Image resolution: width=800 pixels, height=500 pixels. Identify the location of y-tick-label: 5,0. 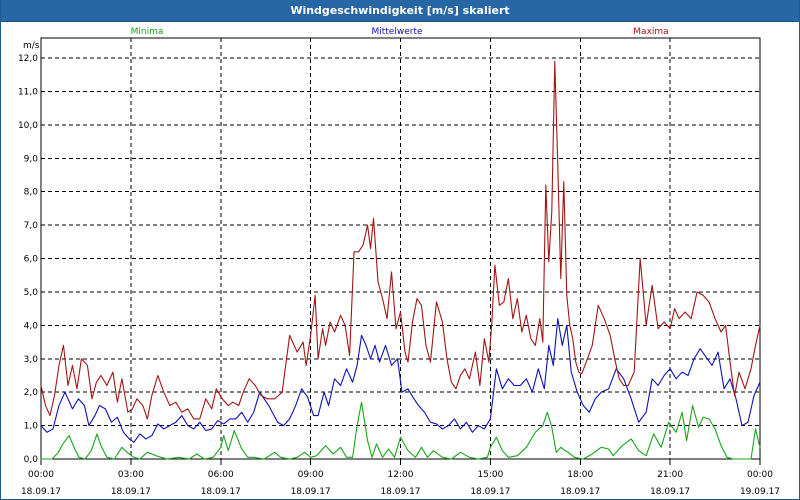
(31, 293).